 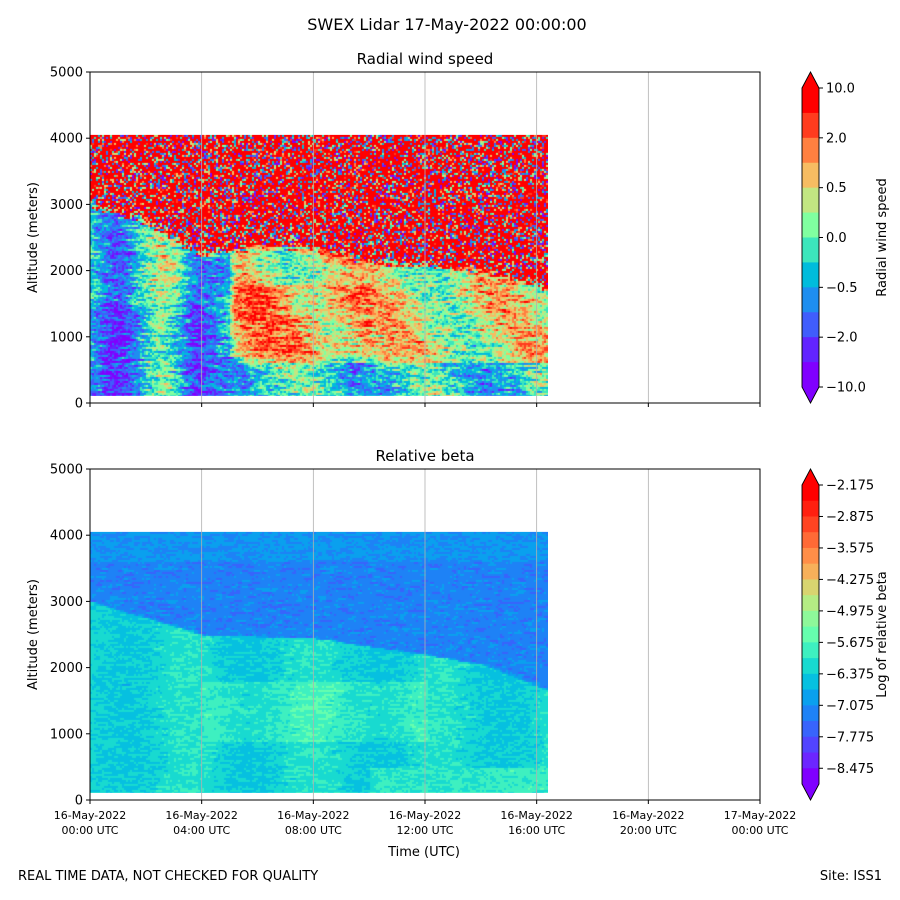 I want to click on x-tick-label-date: 17-May-2022, so click(x=760, y=815).